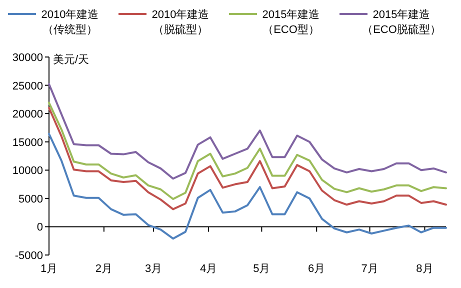  I want to click on x-tick-label: 8月, so click(425, 269).